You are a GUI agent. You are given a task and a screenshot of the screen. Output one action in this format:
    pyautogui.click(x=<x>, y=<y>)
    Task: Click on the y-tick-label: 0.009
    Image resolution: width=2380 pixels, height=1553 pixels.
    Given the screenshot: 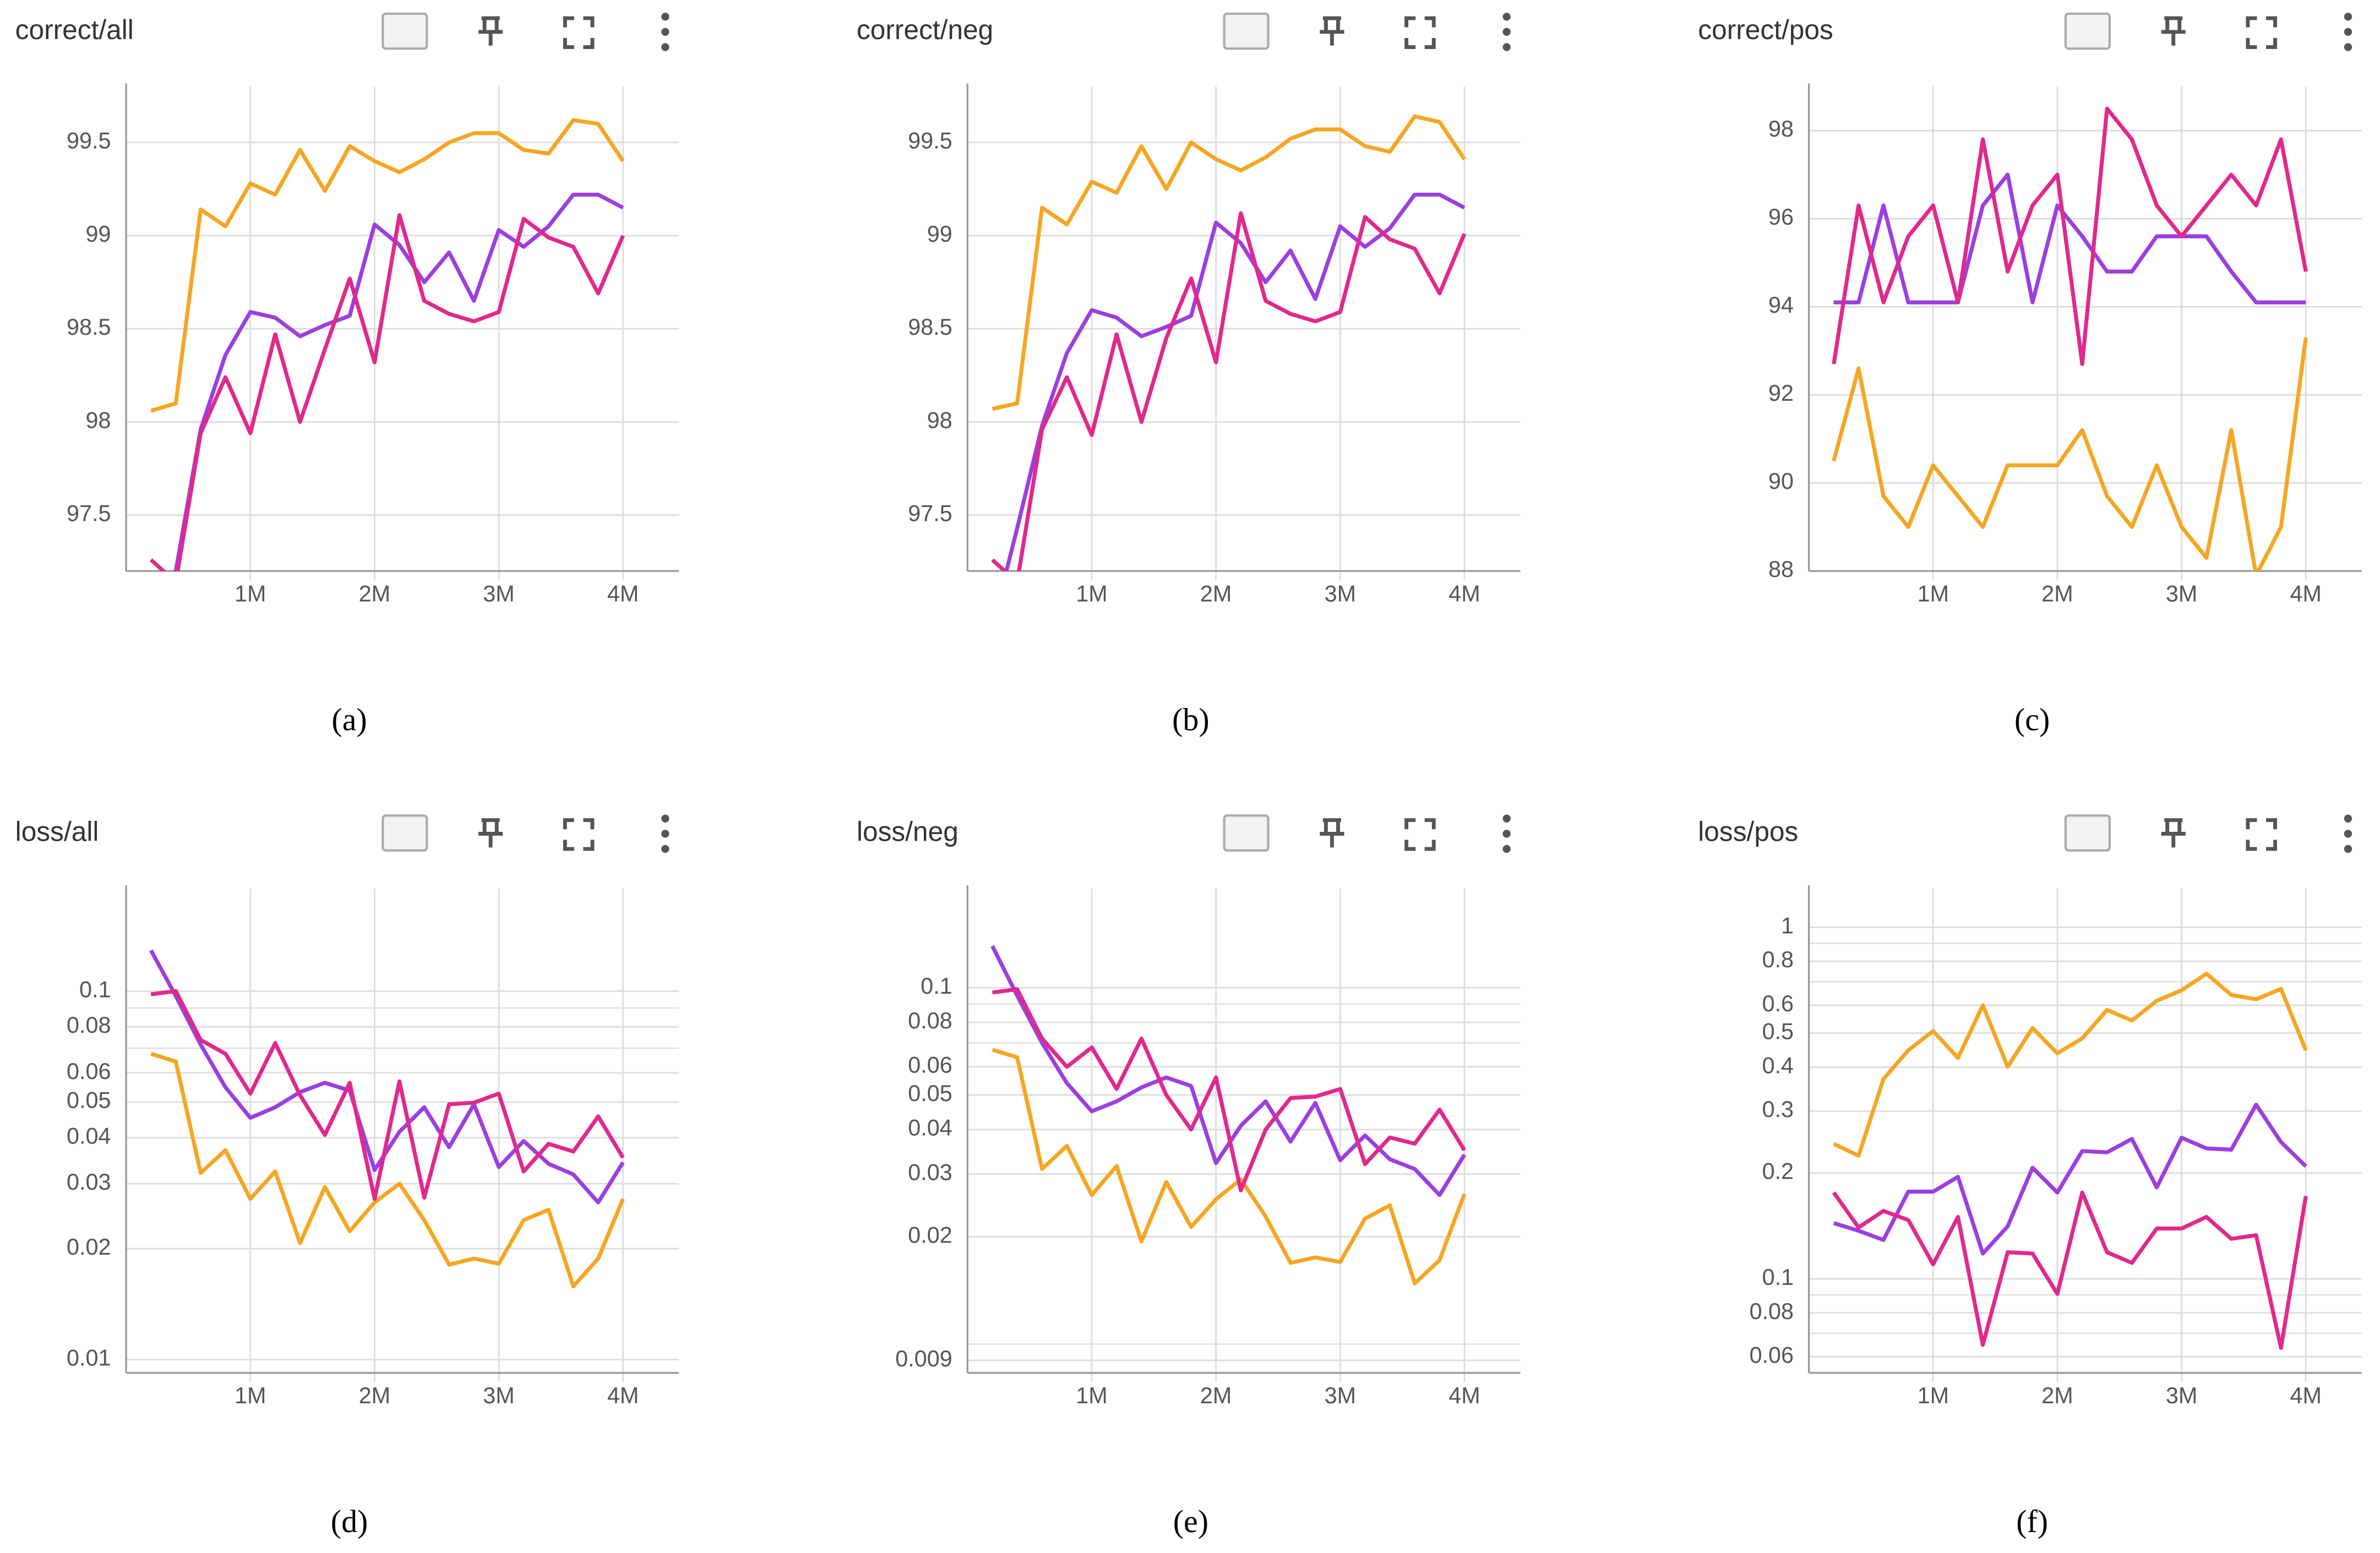 What is the action you would take?
    pyautogui.click(x=923, y=1358)
    